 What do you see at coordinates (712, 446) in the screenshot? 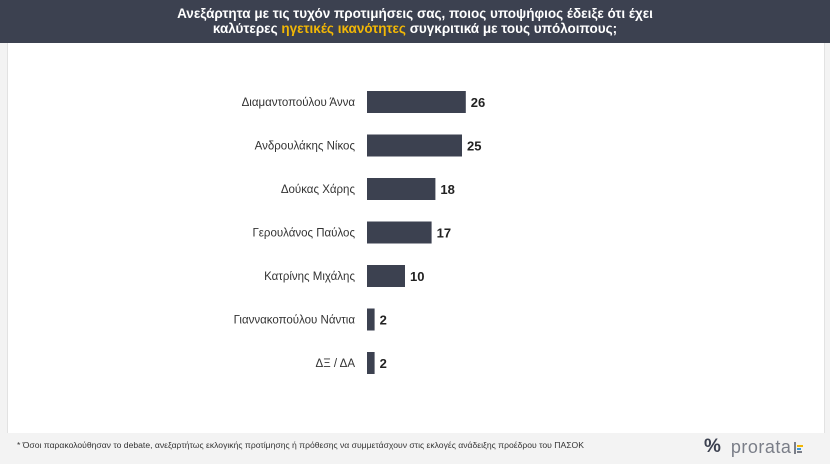
I see `percent-icon: %` at bounding box center [712, 446].